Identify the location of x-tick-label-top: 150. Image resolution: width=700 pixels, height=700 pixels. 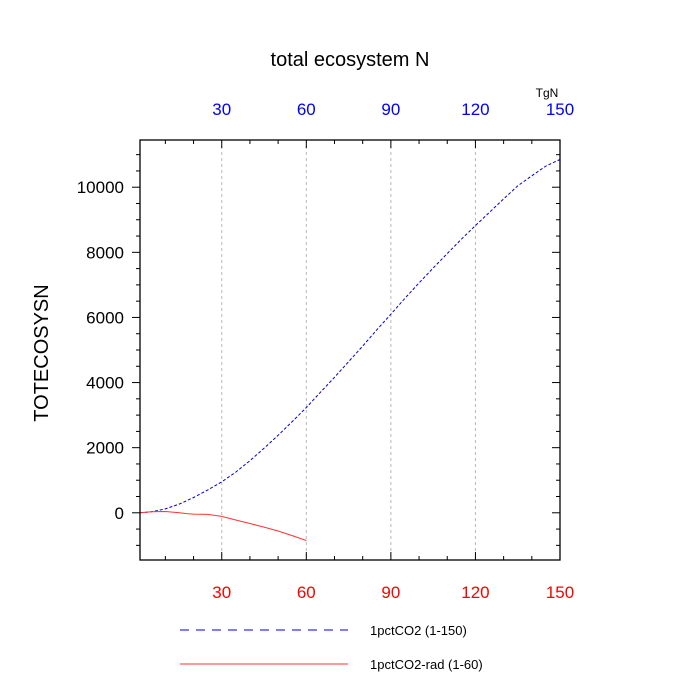
(560, 109).